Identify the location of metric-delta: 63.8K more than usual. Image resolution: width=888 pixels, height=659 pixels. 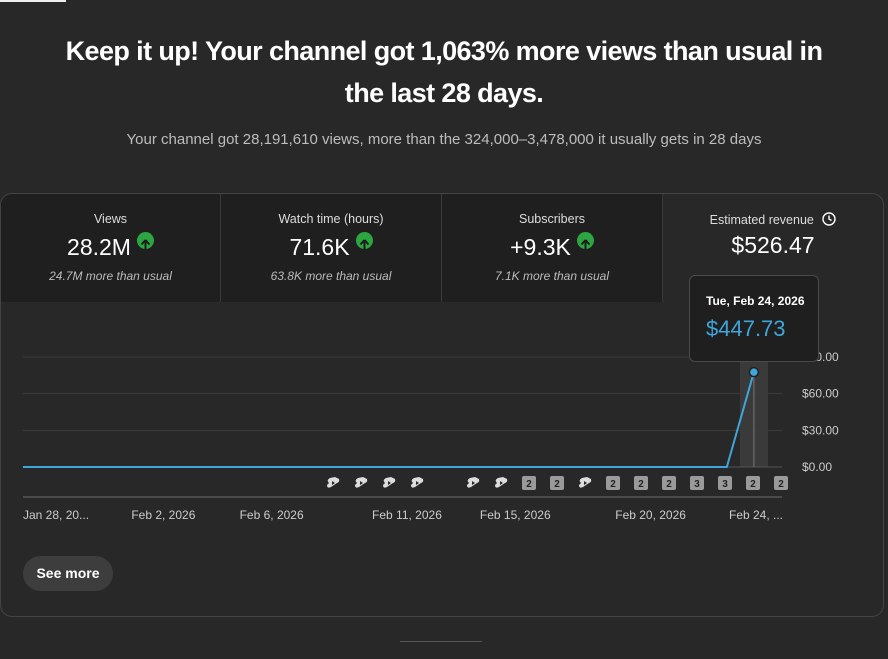
(331, 276).